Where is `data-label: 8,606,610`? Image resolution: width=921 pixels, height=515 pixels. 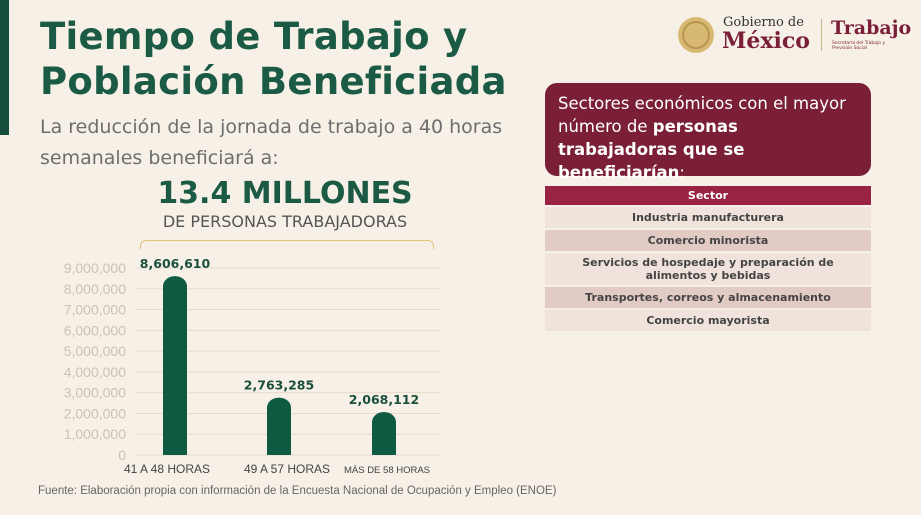 data-label: 8,606,610 is located at coordinates (175, 263).